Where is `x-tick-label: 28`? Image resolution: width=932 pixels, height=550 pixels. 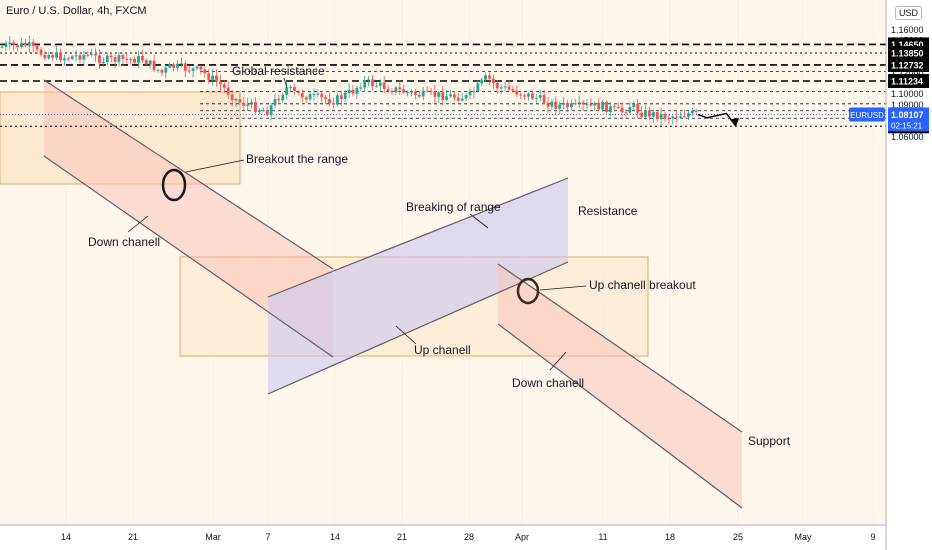 x-tick-label: 28 is located at coordinates (469, 537).